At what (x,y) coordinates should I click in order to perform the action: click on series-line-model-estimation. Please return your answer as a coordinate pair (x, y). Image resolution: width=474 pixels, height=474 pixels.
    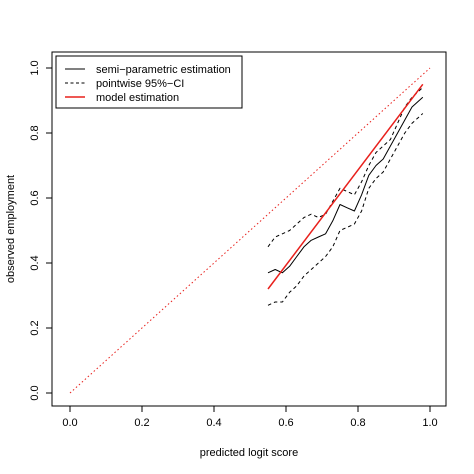
    Looking at the image, I should click on (345, 186).